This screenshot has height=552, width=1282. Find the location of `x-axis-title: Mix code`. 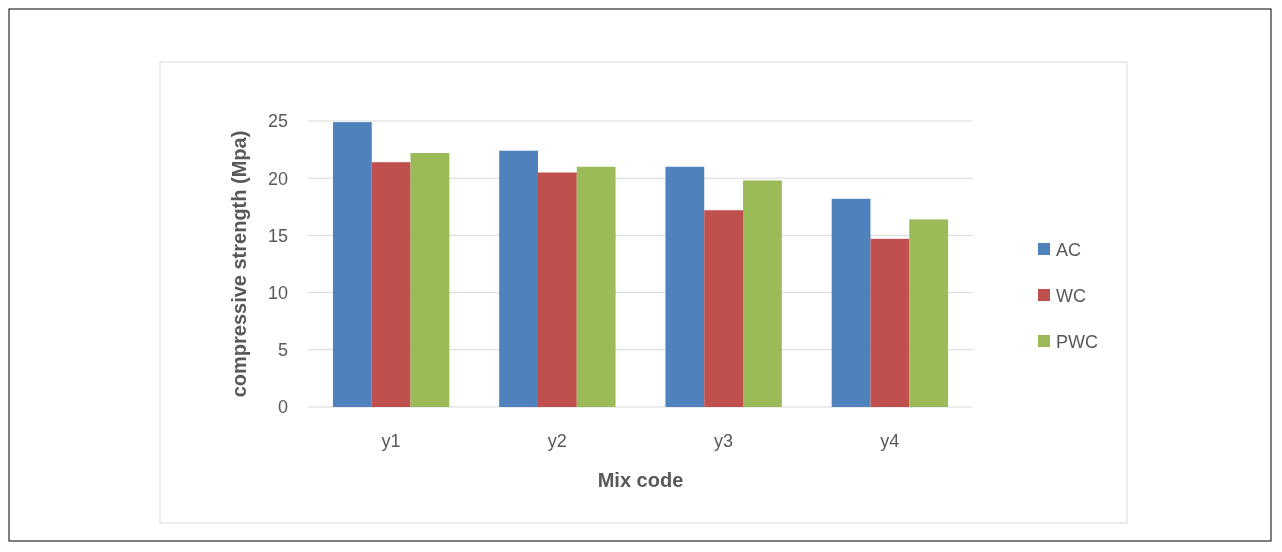

x-axis-title: Mix code is located at coordinates (640, 480).